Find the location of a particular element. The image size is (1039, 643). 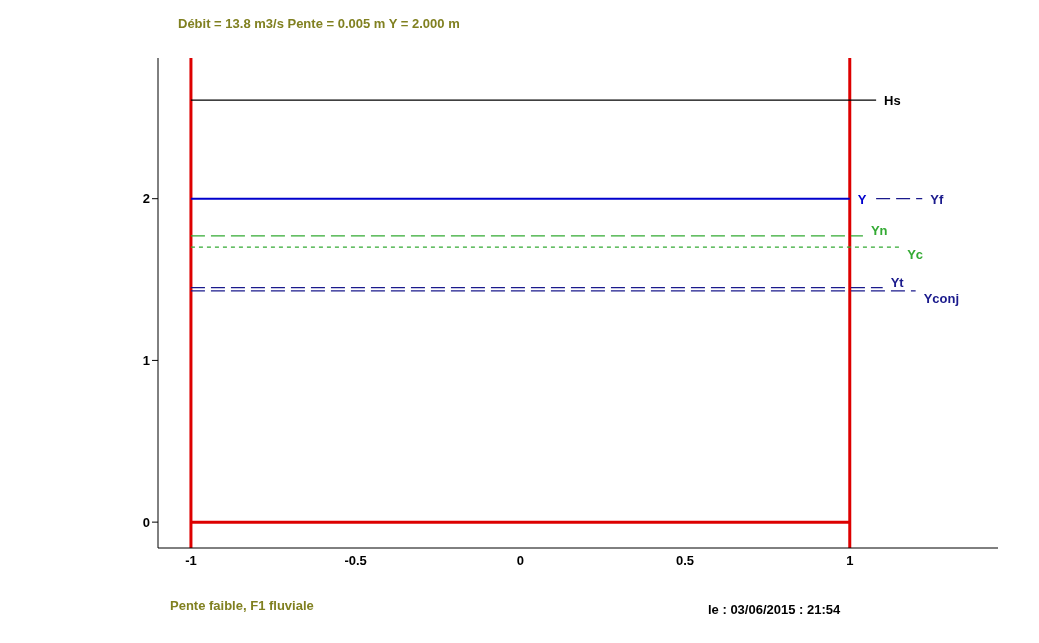

x-tick-label: 1 is located at coordinates (850, 561).